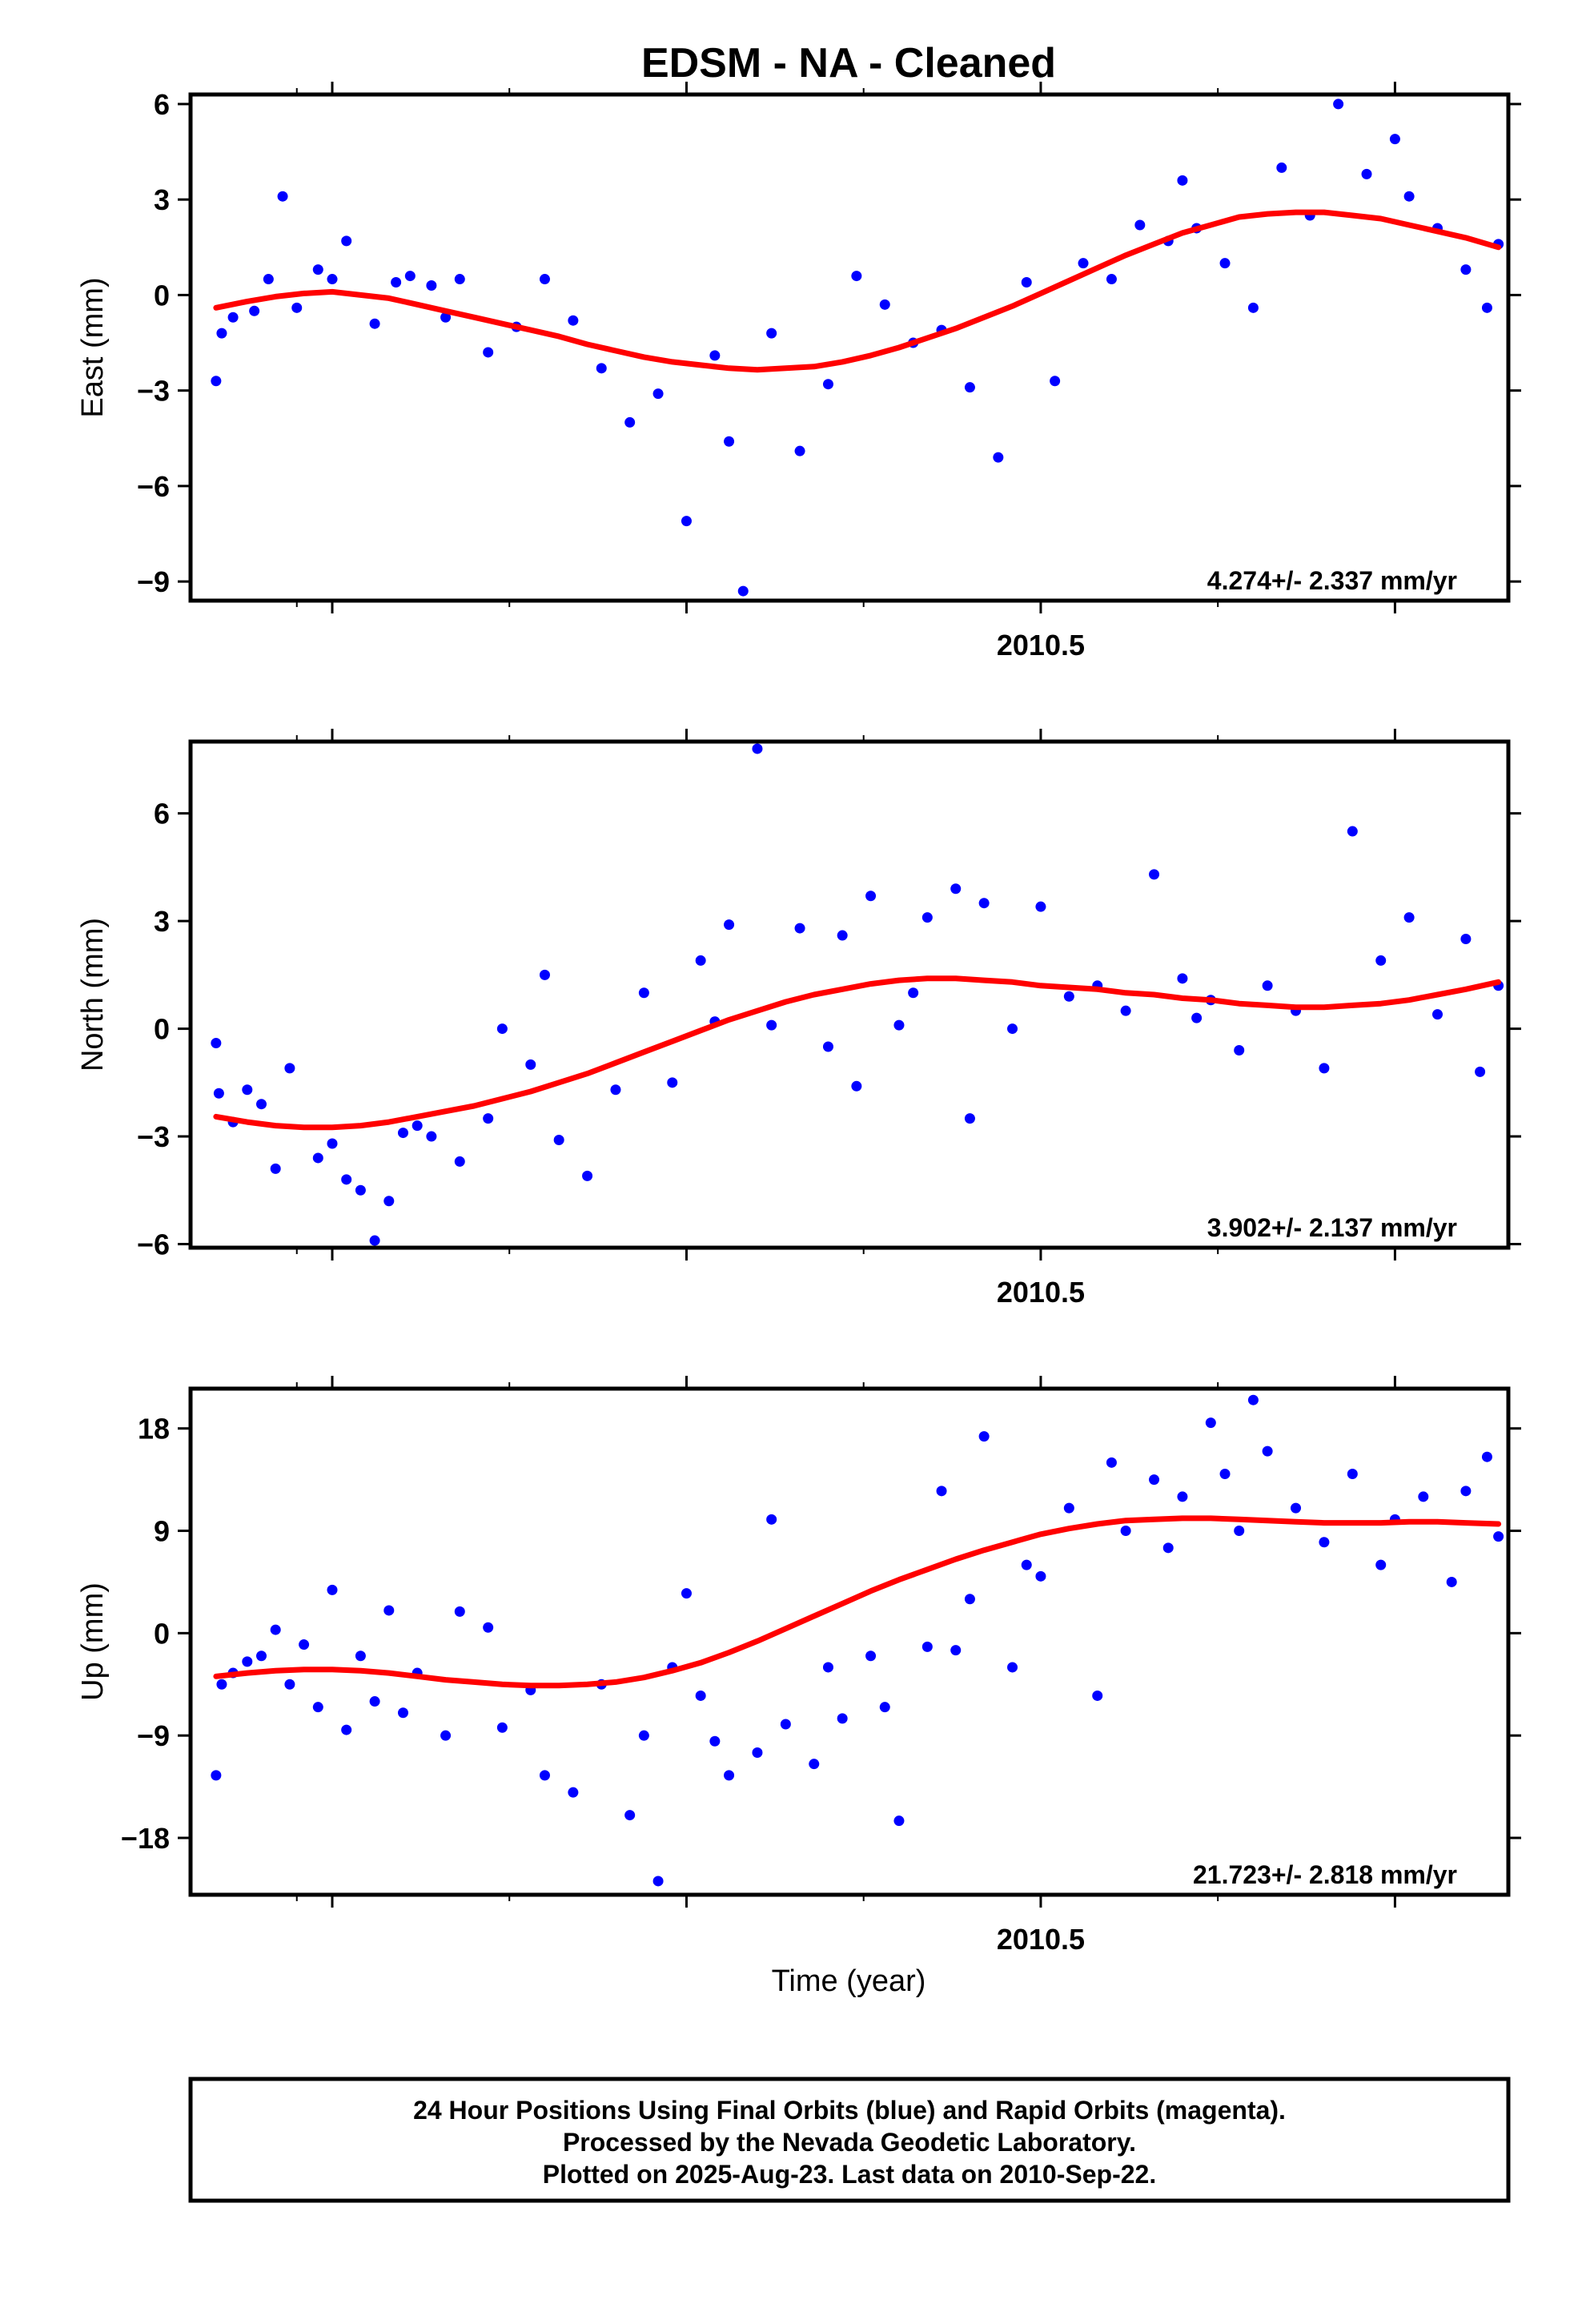  I want to click on model-fit-line, so click(857, 1053).